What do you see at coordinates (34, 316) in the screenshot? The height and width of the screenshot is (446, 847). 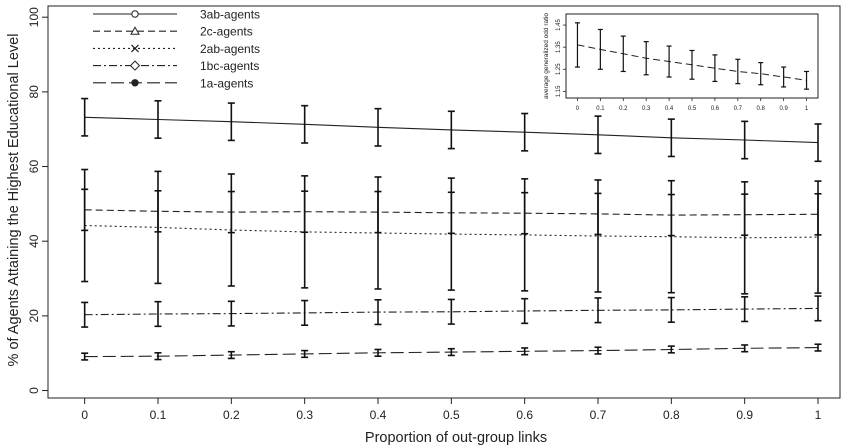 I see `y-tick-label: 20` at bounding box center [34, 316].